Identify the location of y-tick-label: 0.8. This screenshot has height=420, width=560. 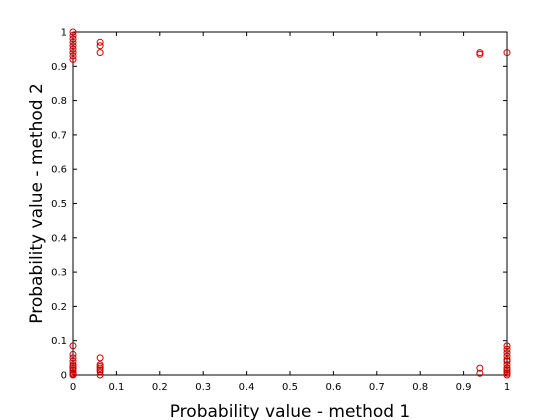
(59, 101).